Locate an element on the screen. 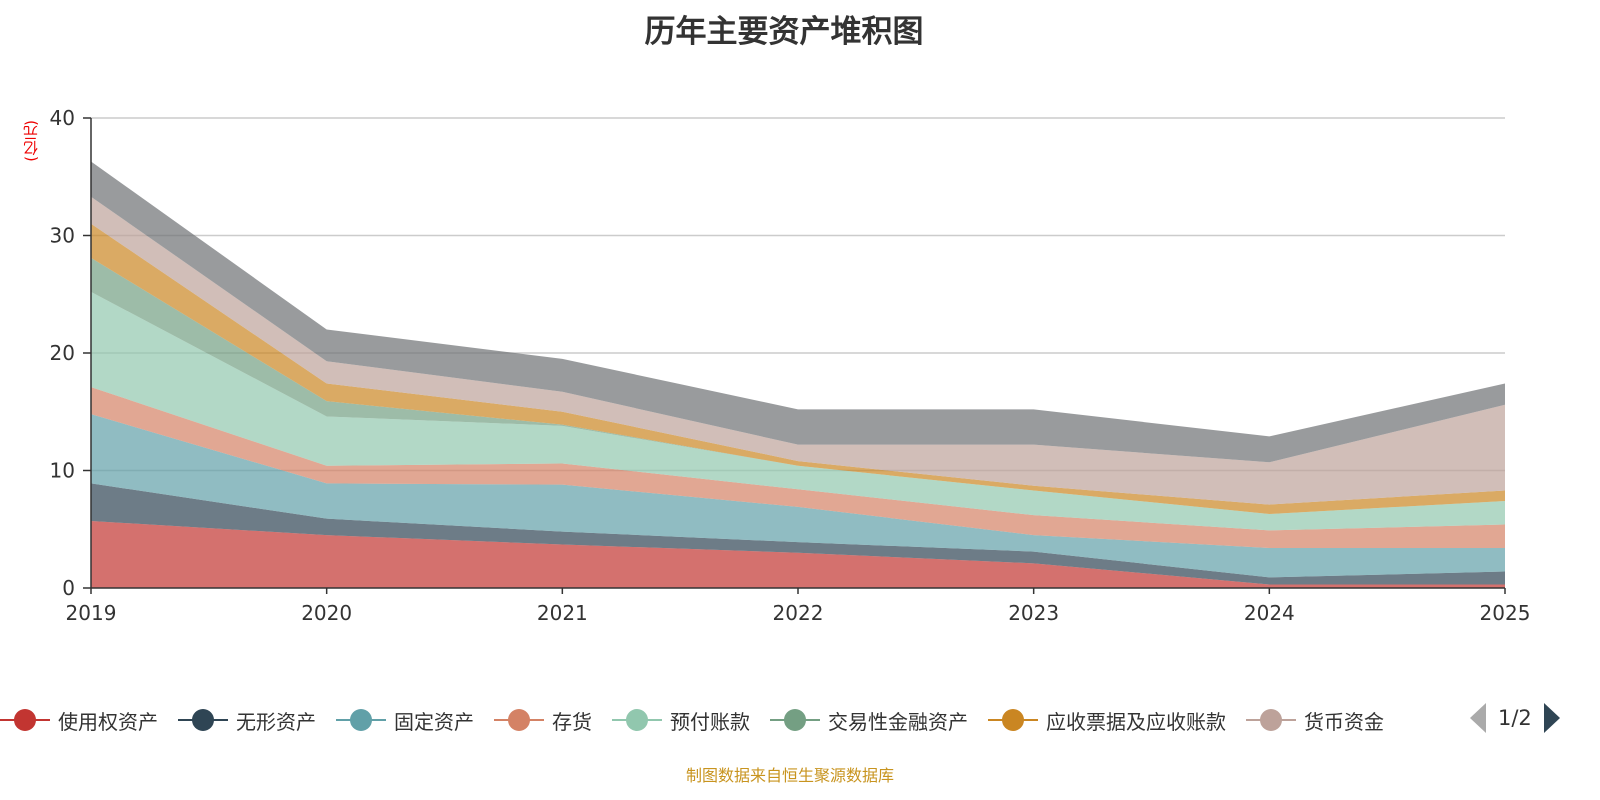 Image resolution: width=1600 pixels, height=800 pixels. legend-item: 无形资产 is located at coordinates (247, 720).